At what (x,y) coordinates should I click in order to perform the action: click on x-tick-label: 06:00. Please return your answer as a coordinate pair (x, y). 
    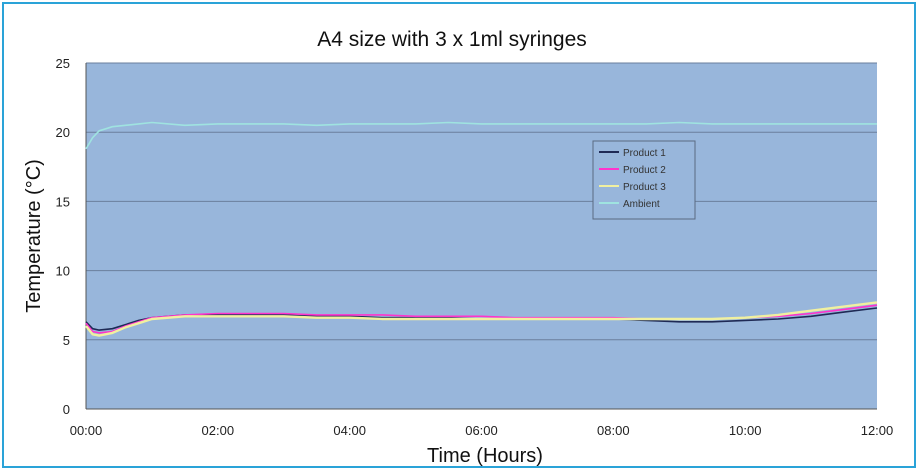
    Looking at the image, I should click on (481, 430).